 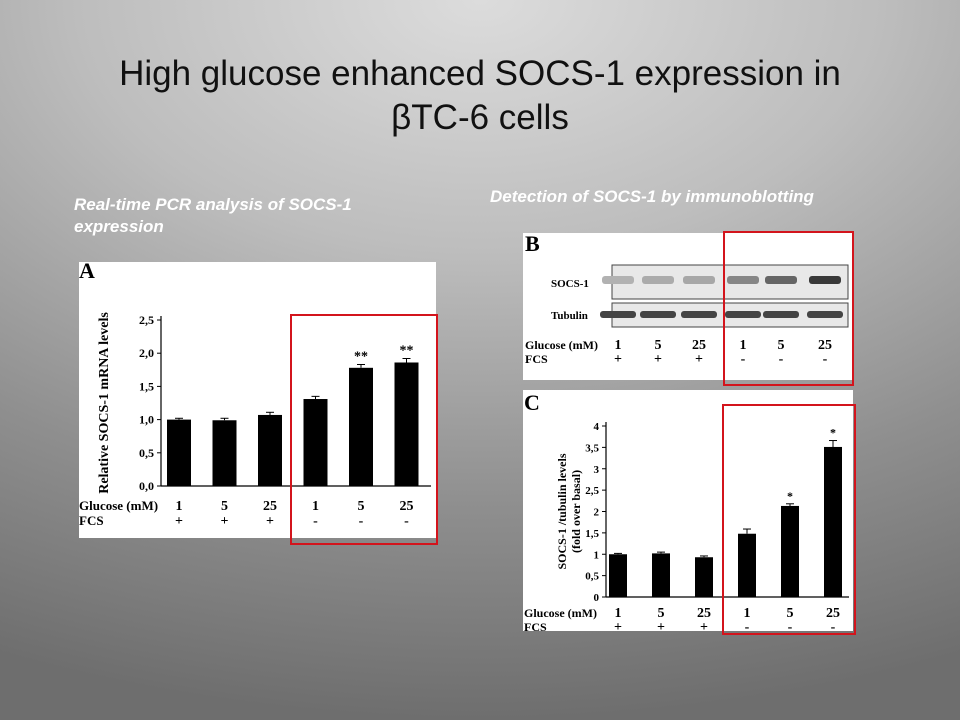 I want to click on tubulin-row-label: Tubulin, so click(x=569, y=316).